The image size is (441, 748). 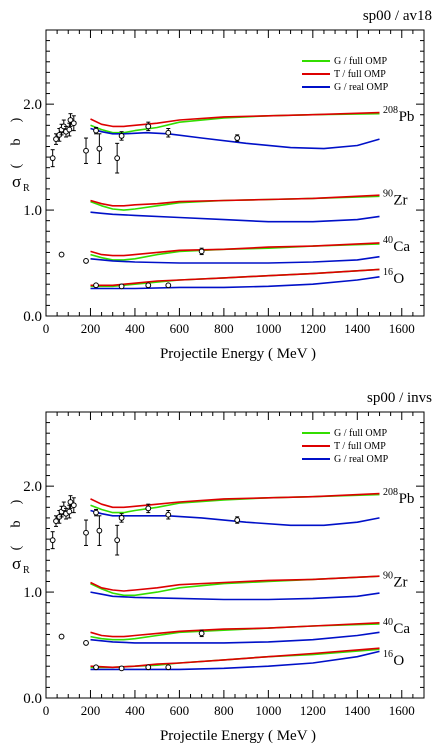 What do you see at coordinates (19, 155) in the screenshot?
I see `panel-1-y-axis-label: σ R ( b )` at bounding box center [19, 155].